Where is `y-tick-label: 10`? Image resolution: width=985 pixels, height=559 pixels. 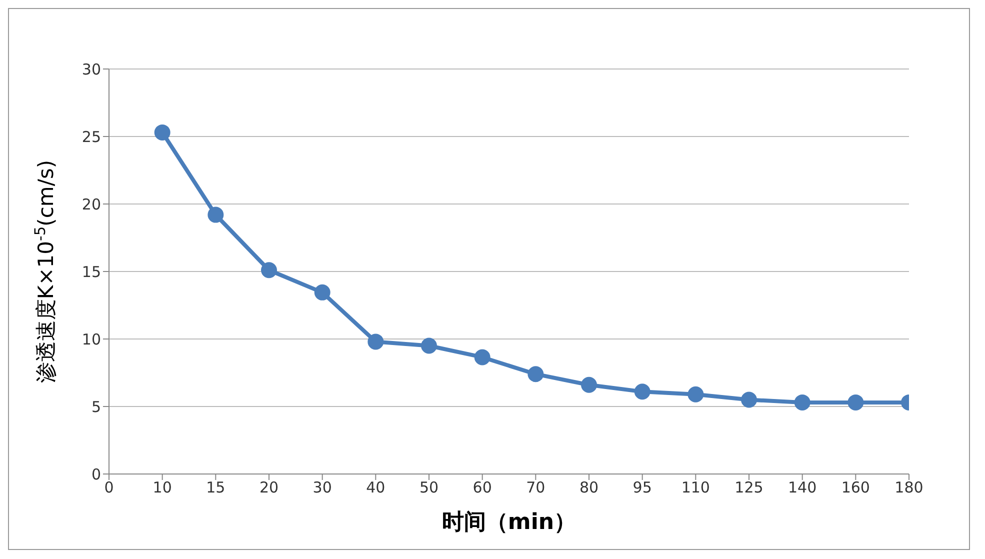
y-tick-label: 10 is located at coordinates (91, 339).